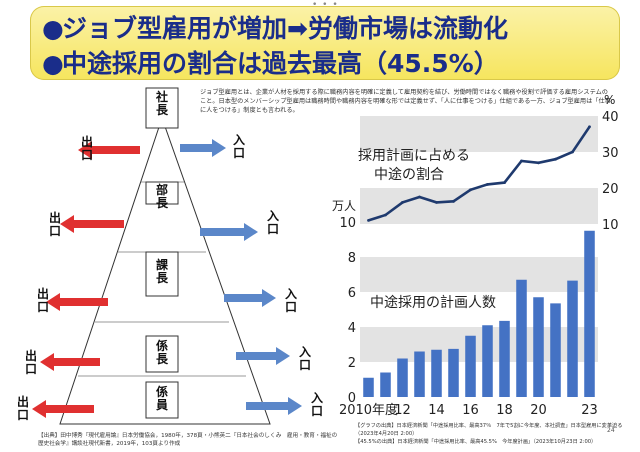 The height and width of the screenshot is (452, 640). What do you see at coordinates (352, 363) in the screenshot?
I see `left-tick-label: 2` at bounding box center [352, 363].